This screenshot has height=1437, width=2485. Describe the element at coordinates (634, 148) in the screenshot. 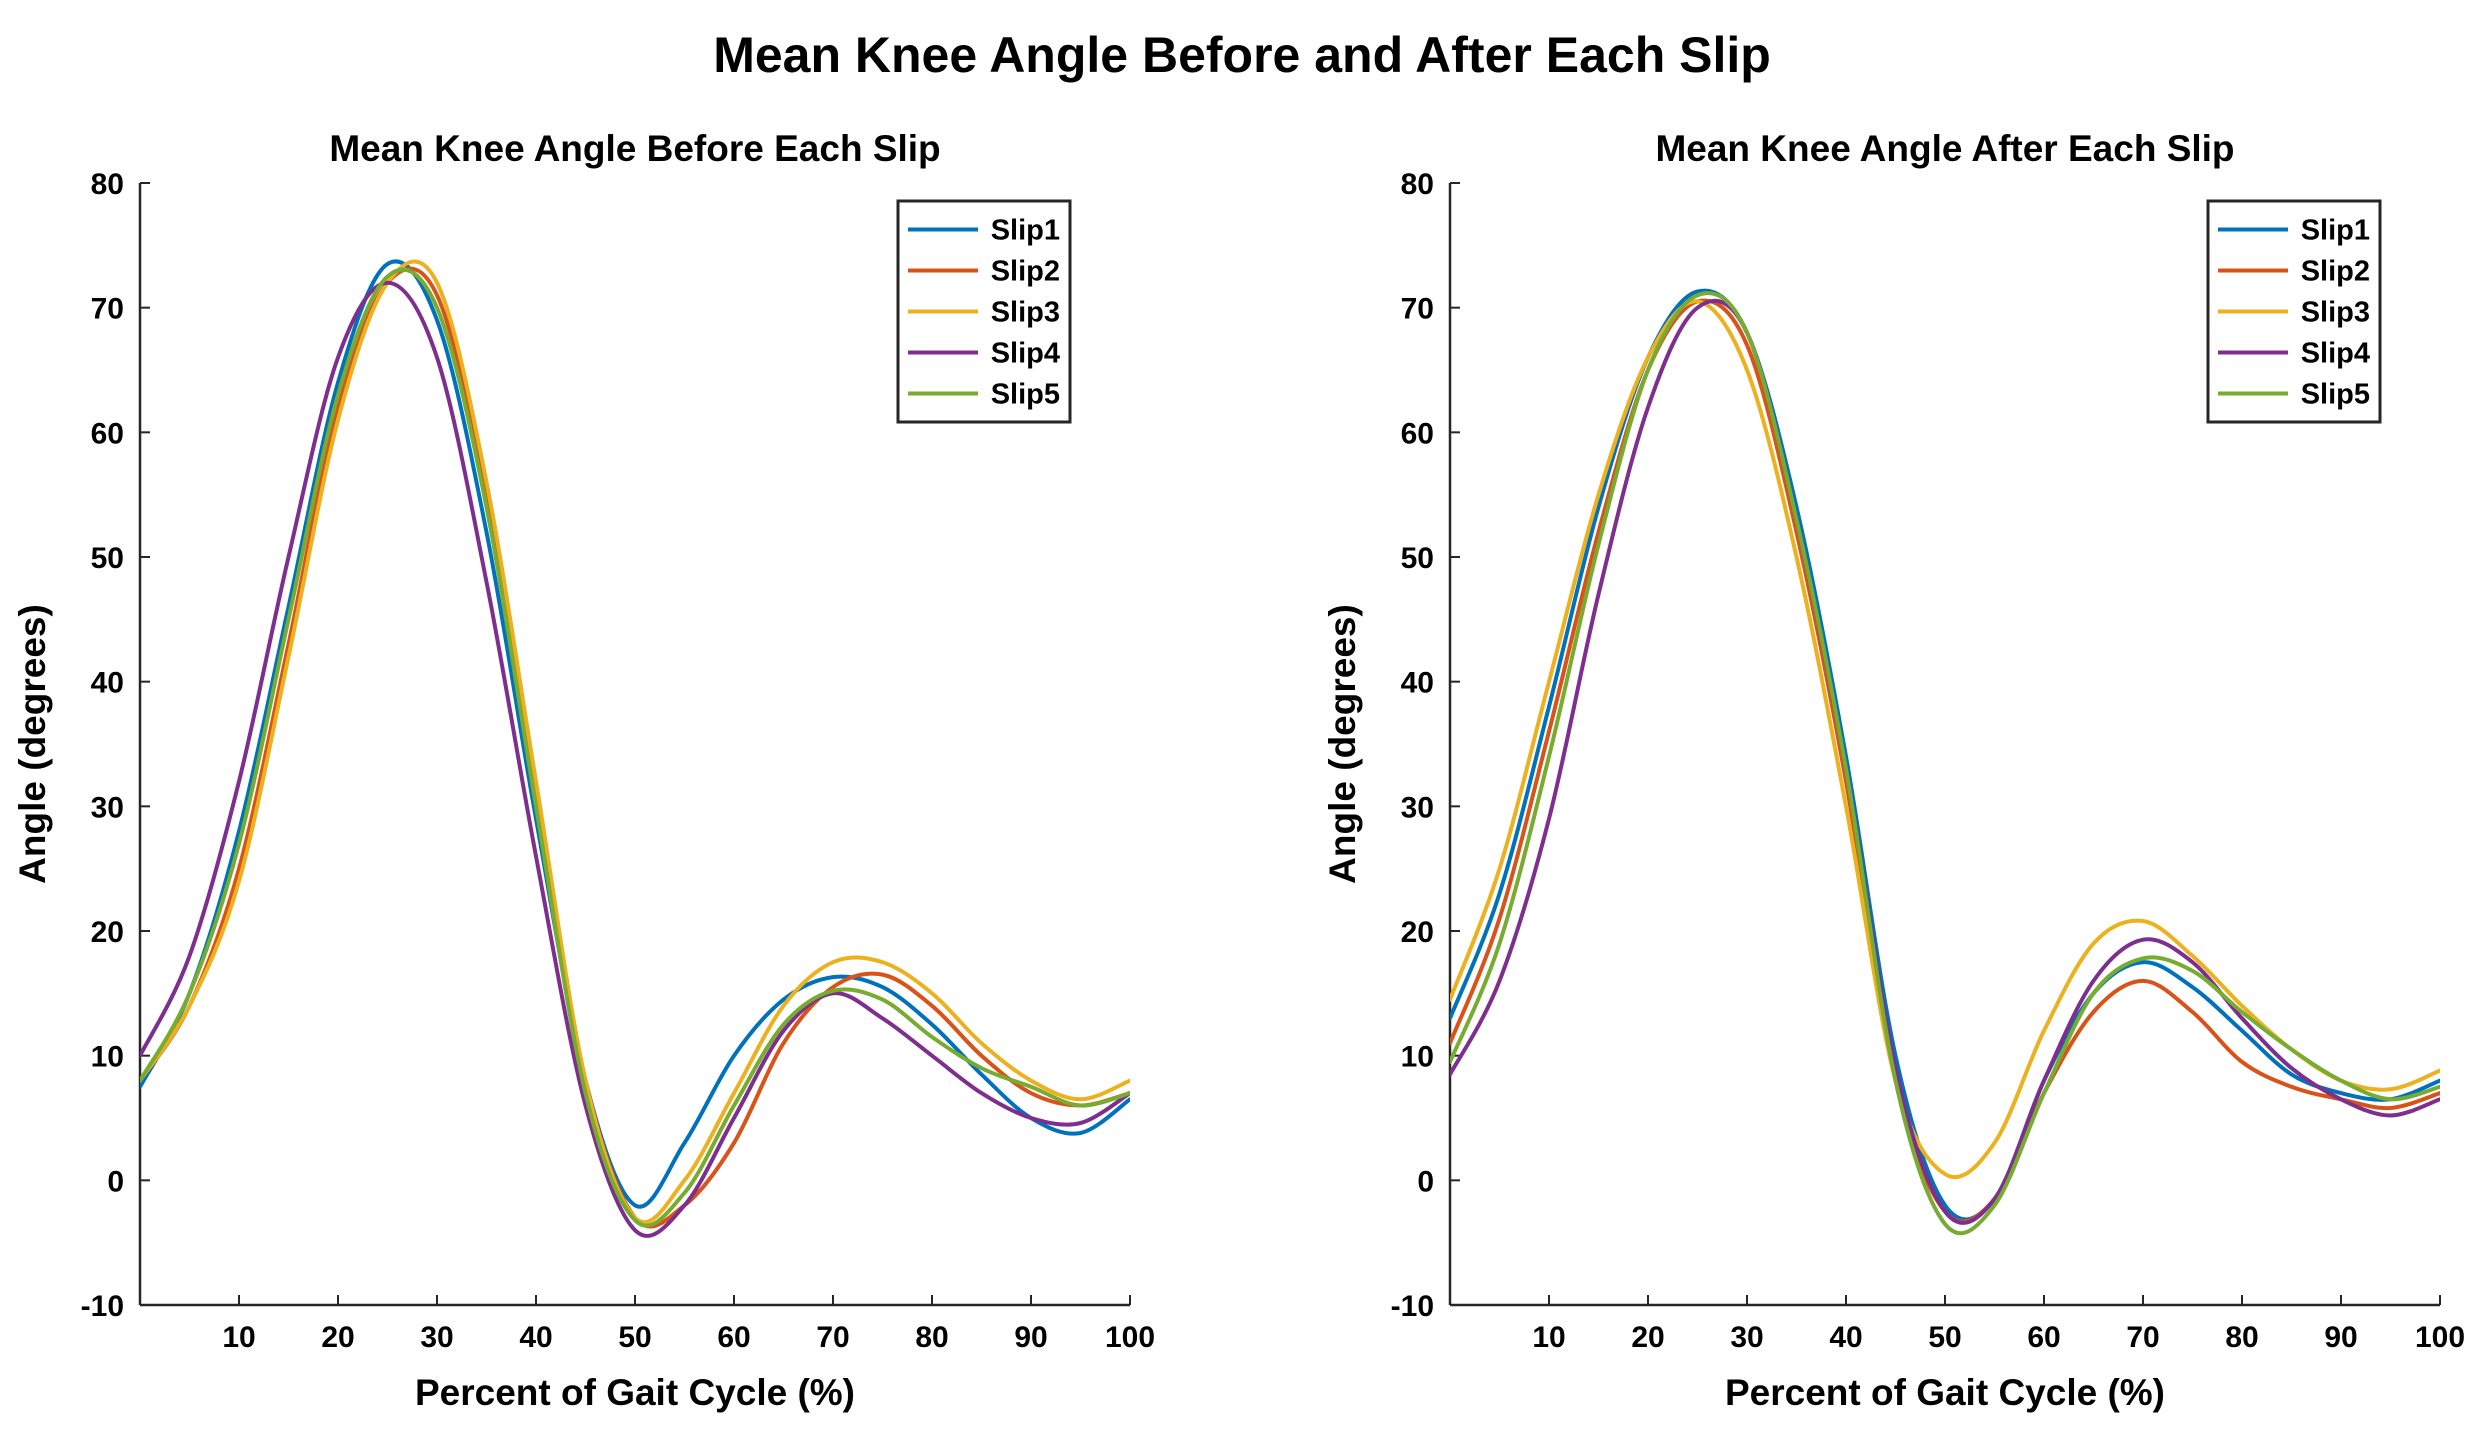

I see `chart-title: Mean Knee Angle Before Each Slip` at that location.